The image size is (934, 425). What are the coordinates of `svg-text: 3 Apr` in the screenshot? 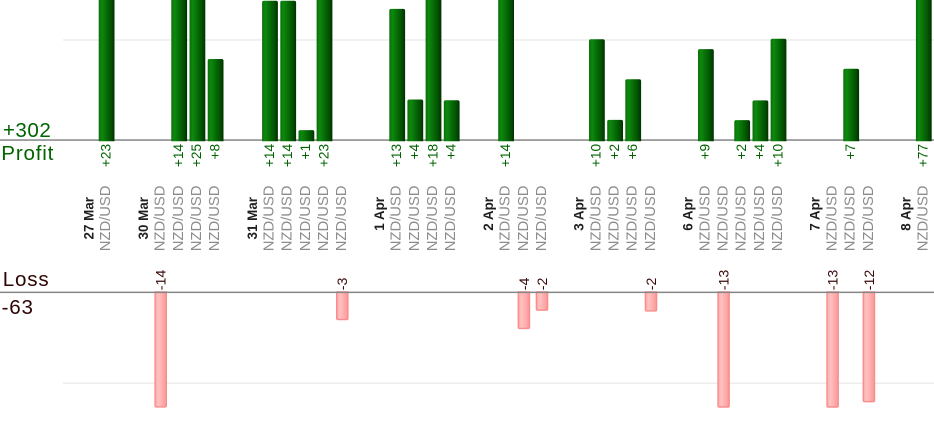 It's located at (579, 213).